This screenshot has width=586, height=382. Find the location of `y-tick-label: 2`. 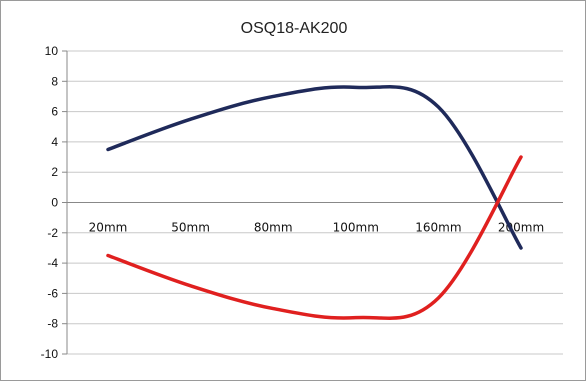

y-tick-label: 2 is located at coordinates (54, 172).